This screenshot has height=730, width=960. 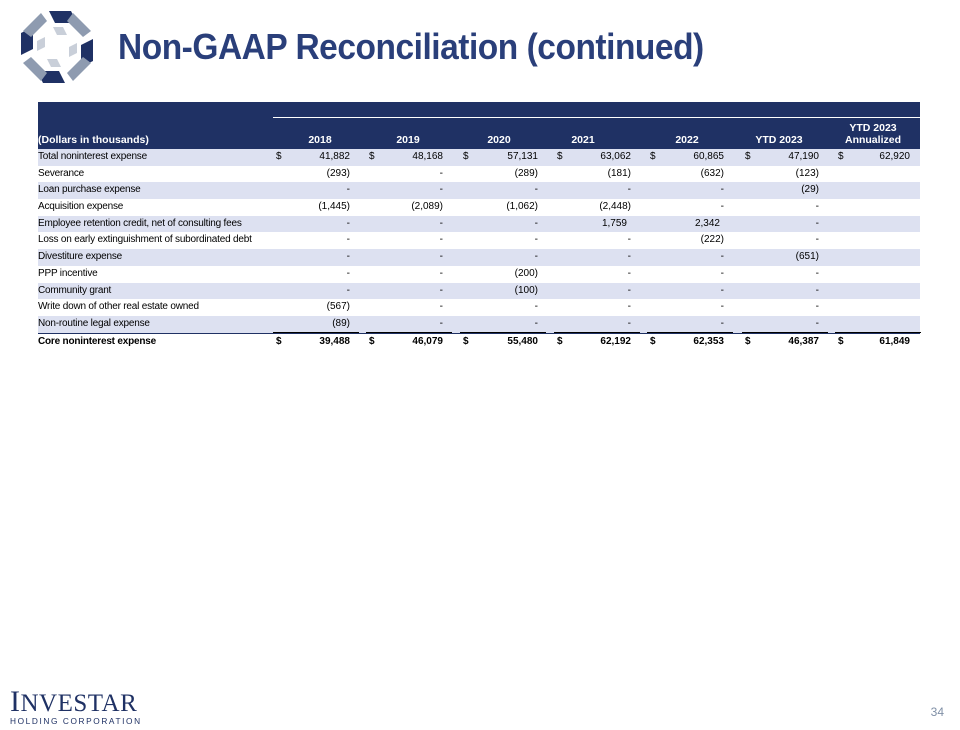 I want to click on cell-value: 60,865, so click(x=708, y=156).